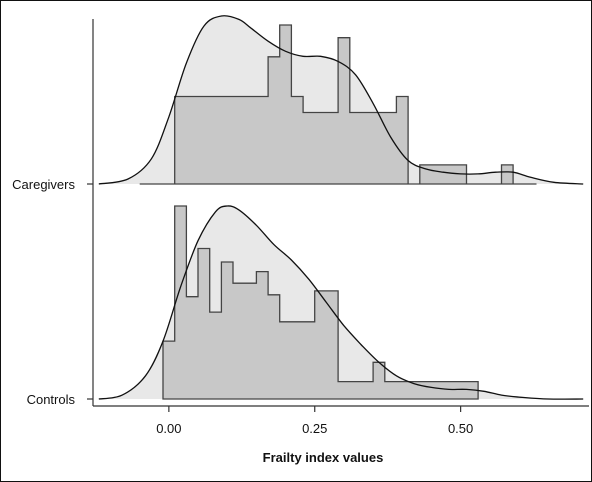  Describe the element at coordinates (314, 428) in the screenshot. I see `x-tick-label: 0.25` at that location.